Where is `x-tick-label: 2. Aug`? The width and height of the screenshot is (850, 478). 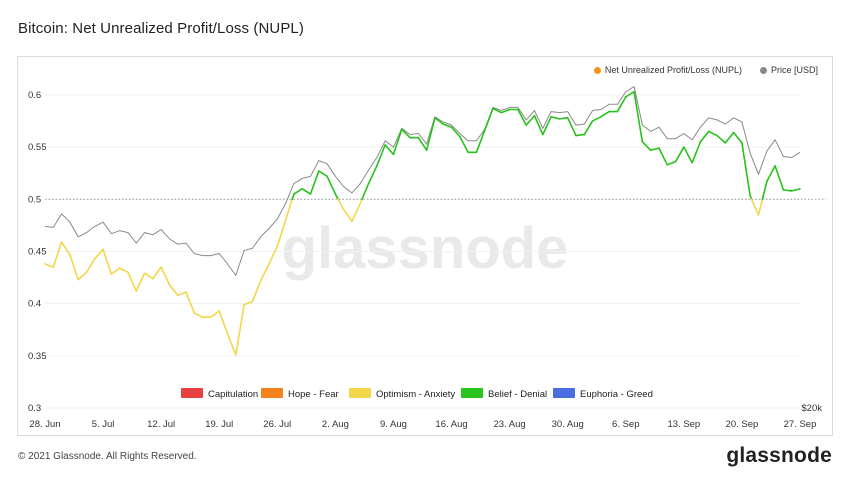 x-tick-label: 2. Aug is located at coordinates (335, 424).